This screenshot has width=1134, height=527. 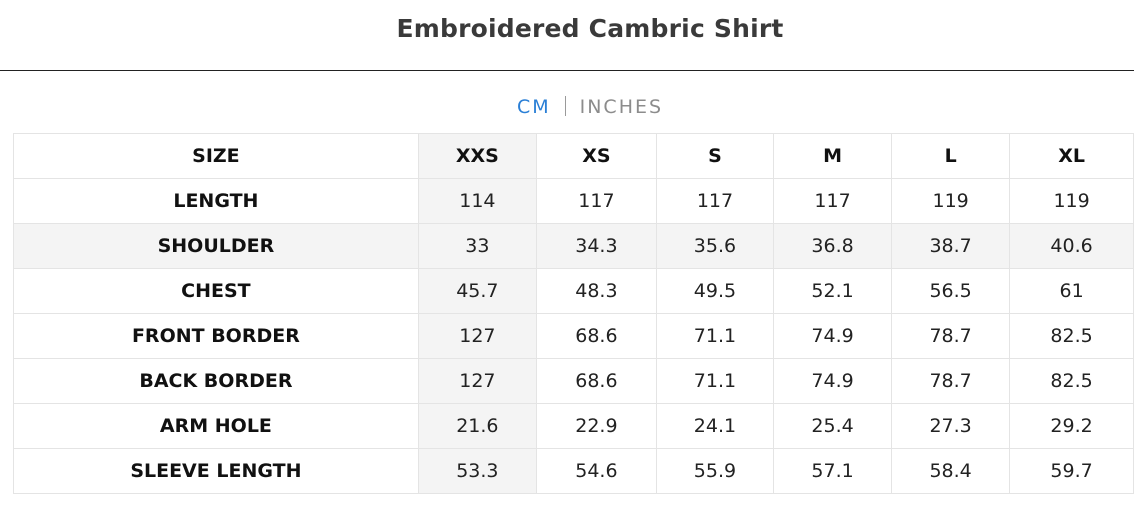 I want to click on table-cell: 33, so click(x=477, y=246).